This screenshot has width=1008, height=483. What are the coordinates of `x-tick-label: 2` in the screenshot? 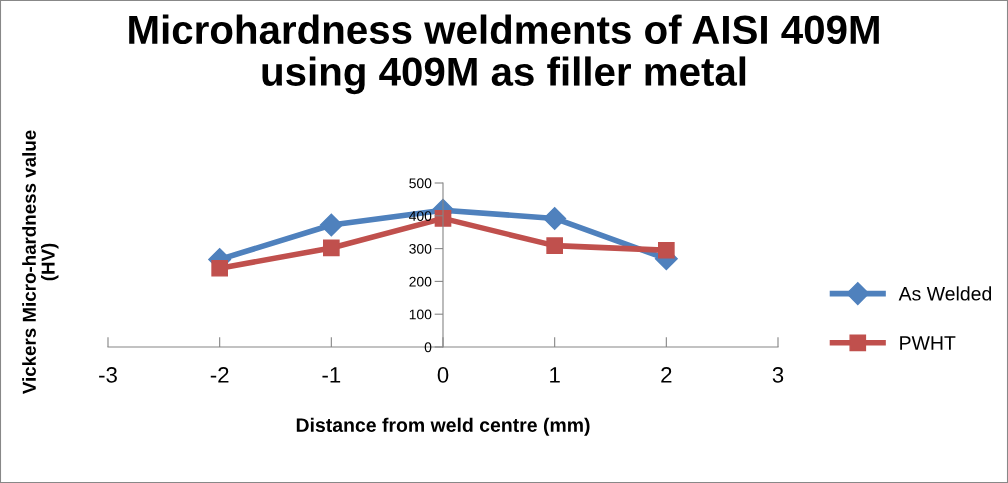 It's located at (666, 375).